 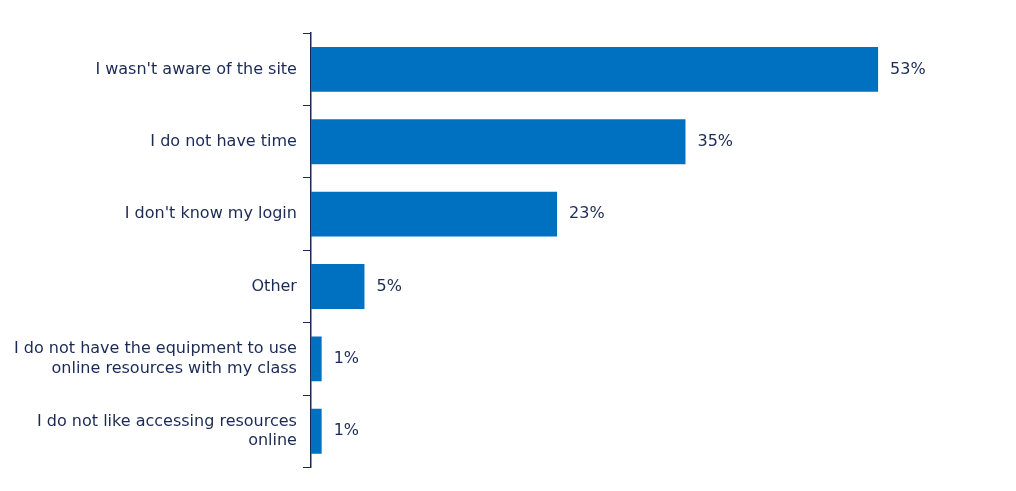 What do you see at coordinates (389, 285) in the screenshot?
I see `data-label: 5%` at bounding box center [389, 285].